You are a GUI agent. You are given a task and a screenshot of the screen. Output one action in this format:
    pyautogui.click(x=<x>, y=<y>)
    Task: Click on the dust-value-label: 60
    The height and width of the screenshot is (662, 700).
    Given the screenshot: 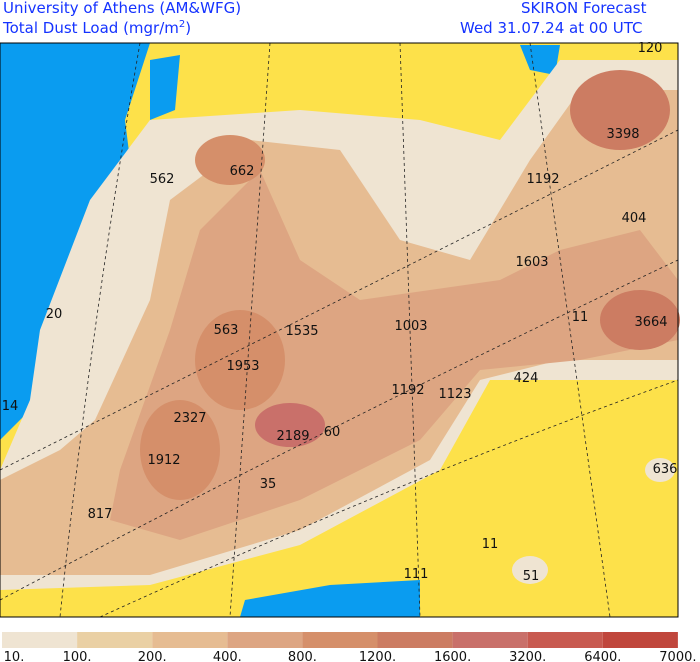 What is the action you would take?
    pyautogui.click(x=332, y=432)
    